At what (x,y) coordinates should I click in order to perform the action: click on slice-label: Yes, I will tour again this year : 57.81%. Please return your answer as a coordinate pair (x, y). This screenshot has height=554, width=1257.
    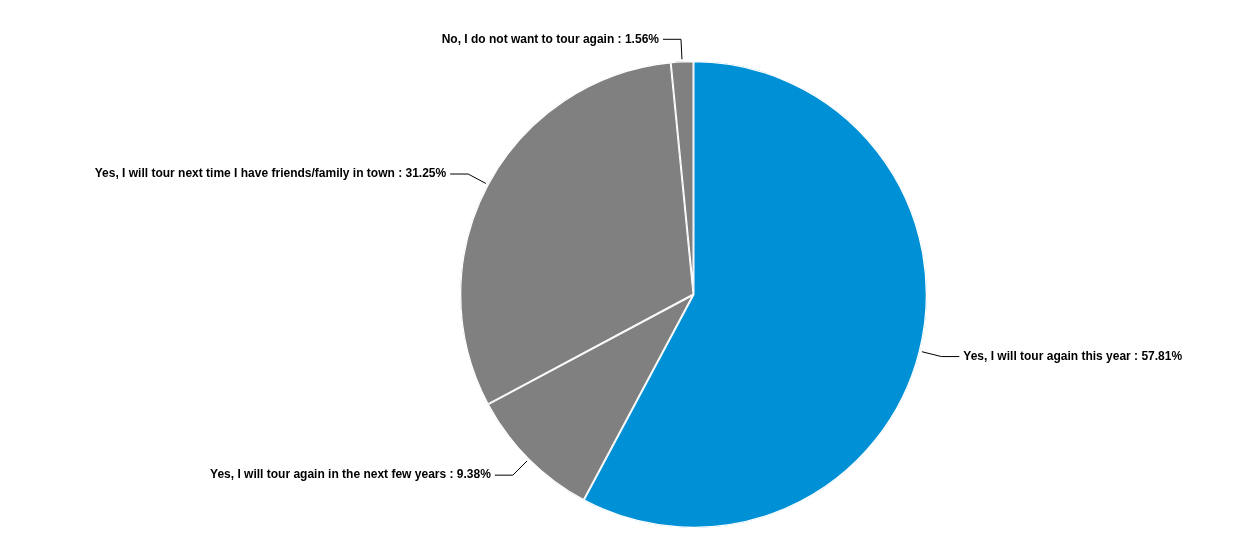
    Looking at the image, I should click on (1073, 355).